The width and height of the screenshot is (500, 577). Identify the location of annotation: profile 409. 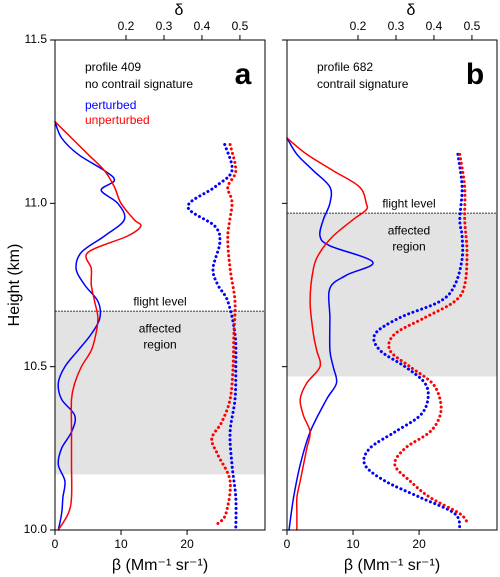
(113, 67).